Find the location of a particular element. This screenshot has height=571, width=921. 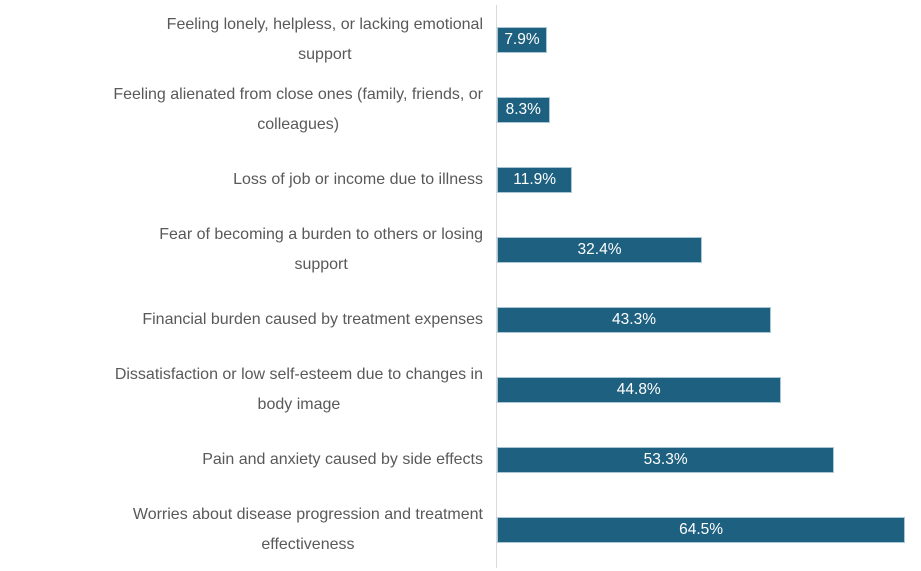

category-label: Loss of job or income due to illness is located at coordinates (358, 179).